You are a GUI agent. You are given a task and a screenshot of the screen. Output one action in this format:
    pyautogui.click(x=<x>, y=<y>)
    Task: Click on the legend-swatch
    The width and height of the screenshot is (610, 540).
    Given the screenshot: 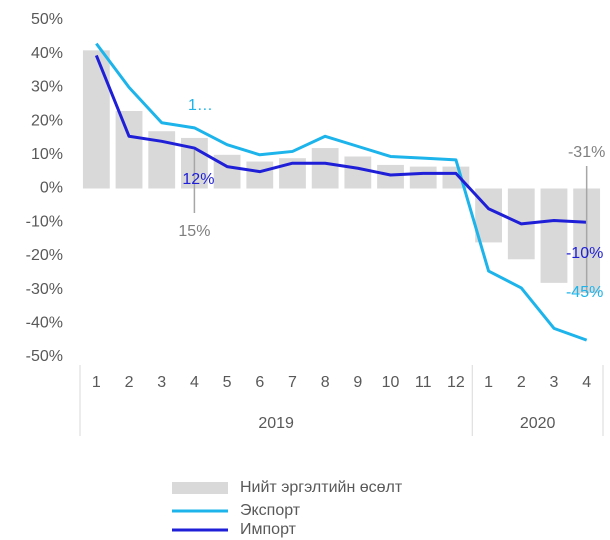 What is the action you would take?
    pyautogui.click(x=200, y=488)
    